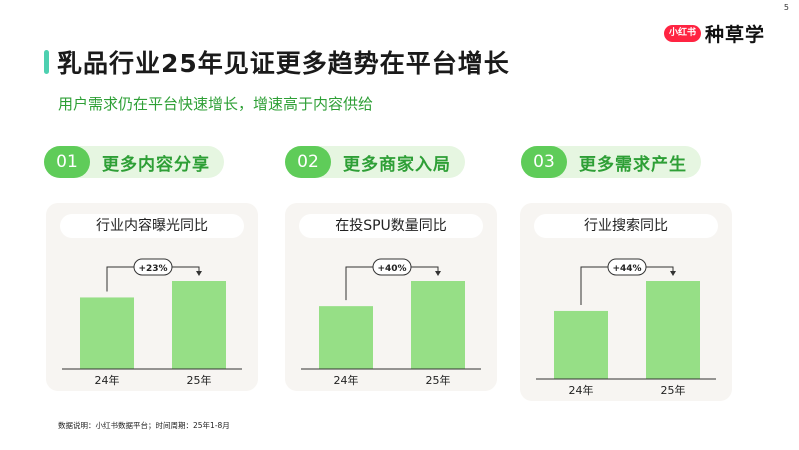 The image size is (799, 450). Describe the element at coordinates (152, 322) in the screenshot. I see `bar-chart: 24年 25年 +23%` at that location.